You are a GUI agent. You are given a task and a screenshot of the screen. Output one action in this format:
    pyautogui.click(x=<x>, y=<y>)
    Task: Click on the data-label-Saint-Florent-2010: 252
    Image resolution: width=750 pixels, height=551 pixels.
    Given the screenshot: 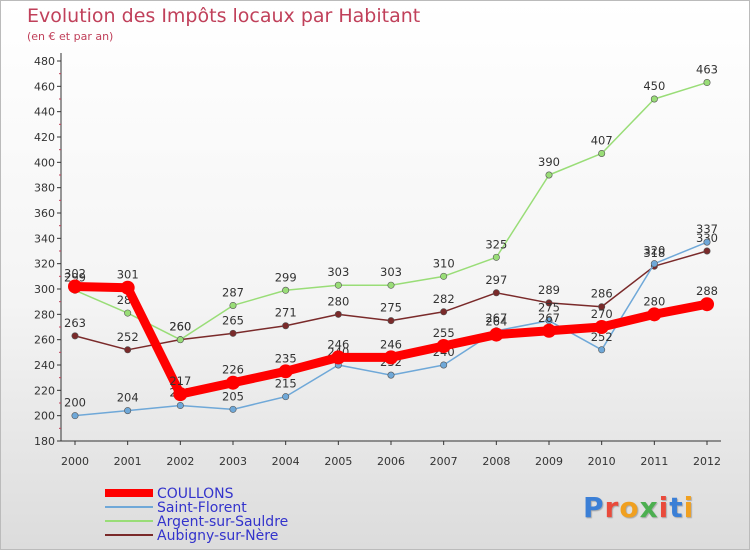 What is the action you would take?
    pyautogui.click(x=602, y=337)
    